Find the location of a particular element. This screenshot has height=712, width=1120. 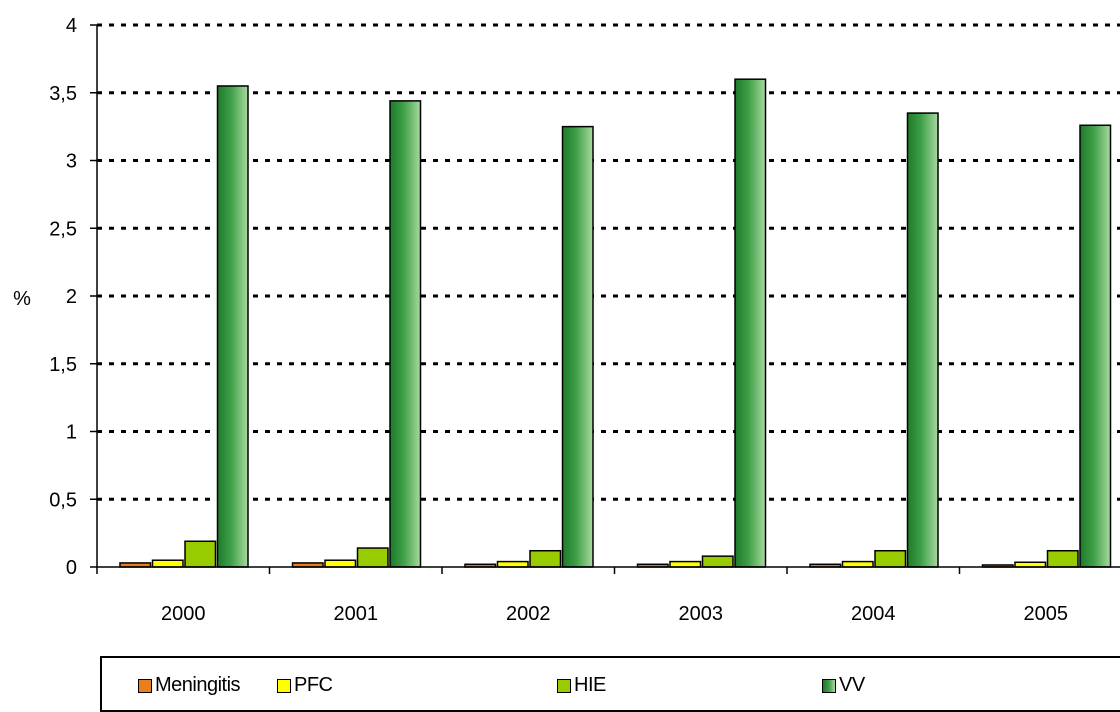

y-tick-label: 4 is located at coordinates (71, 26).